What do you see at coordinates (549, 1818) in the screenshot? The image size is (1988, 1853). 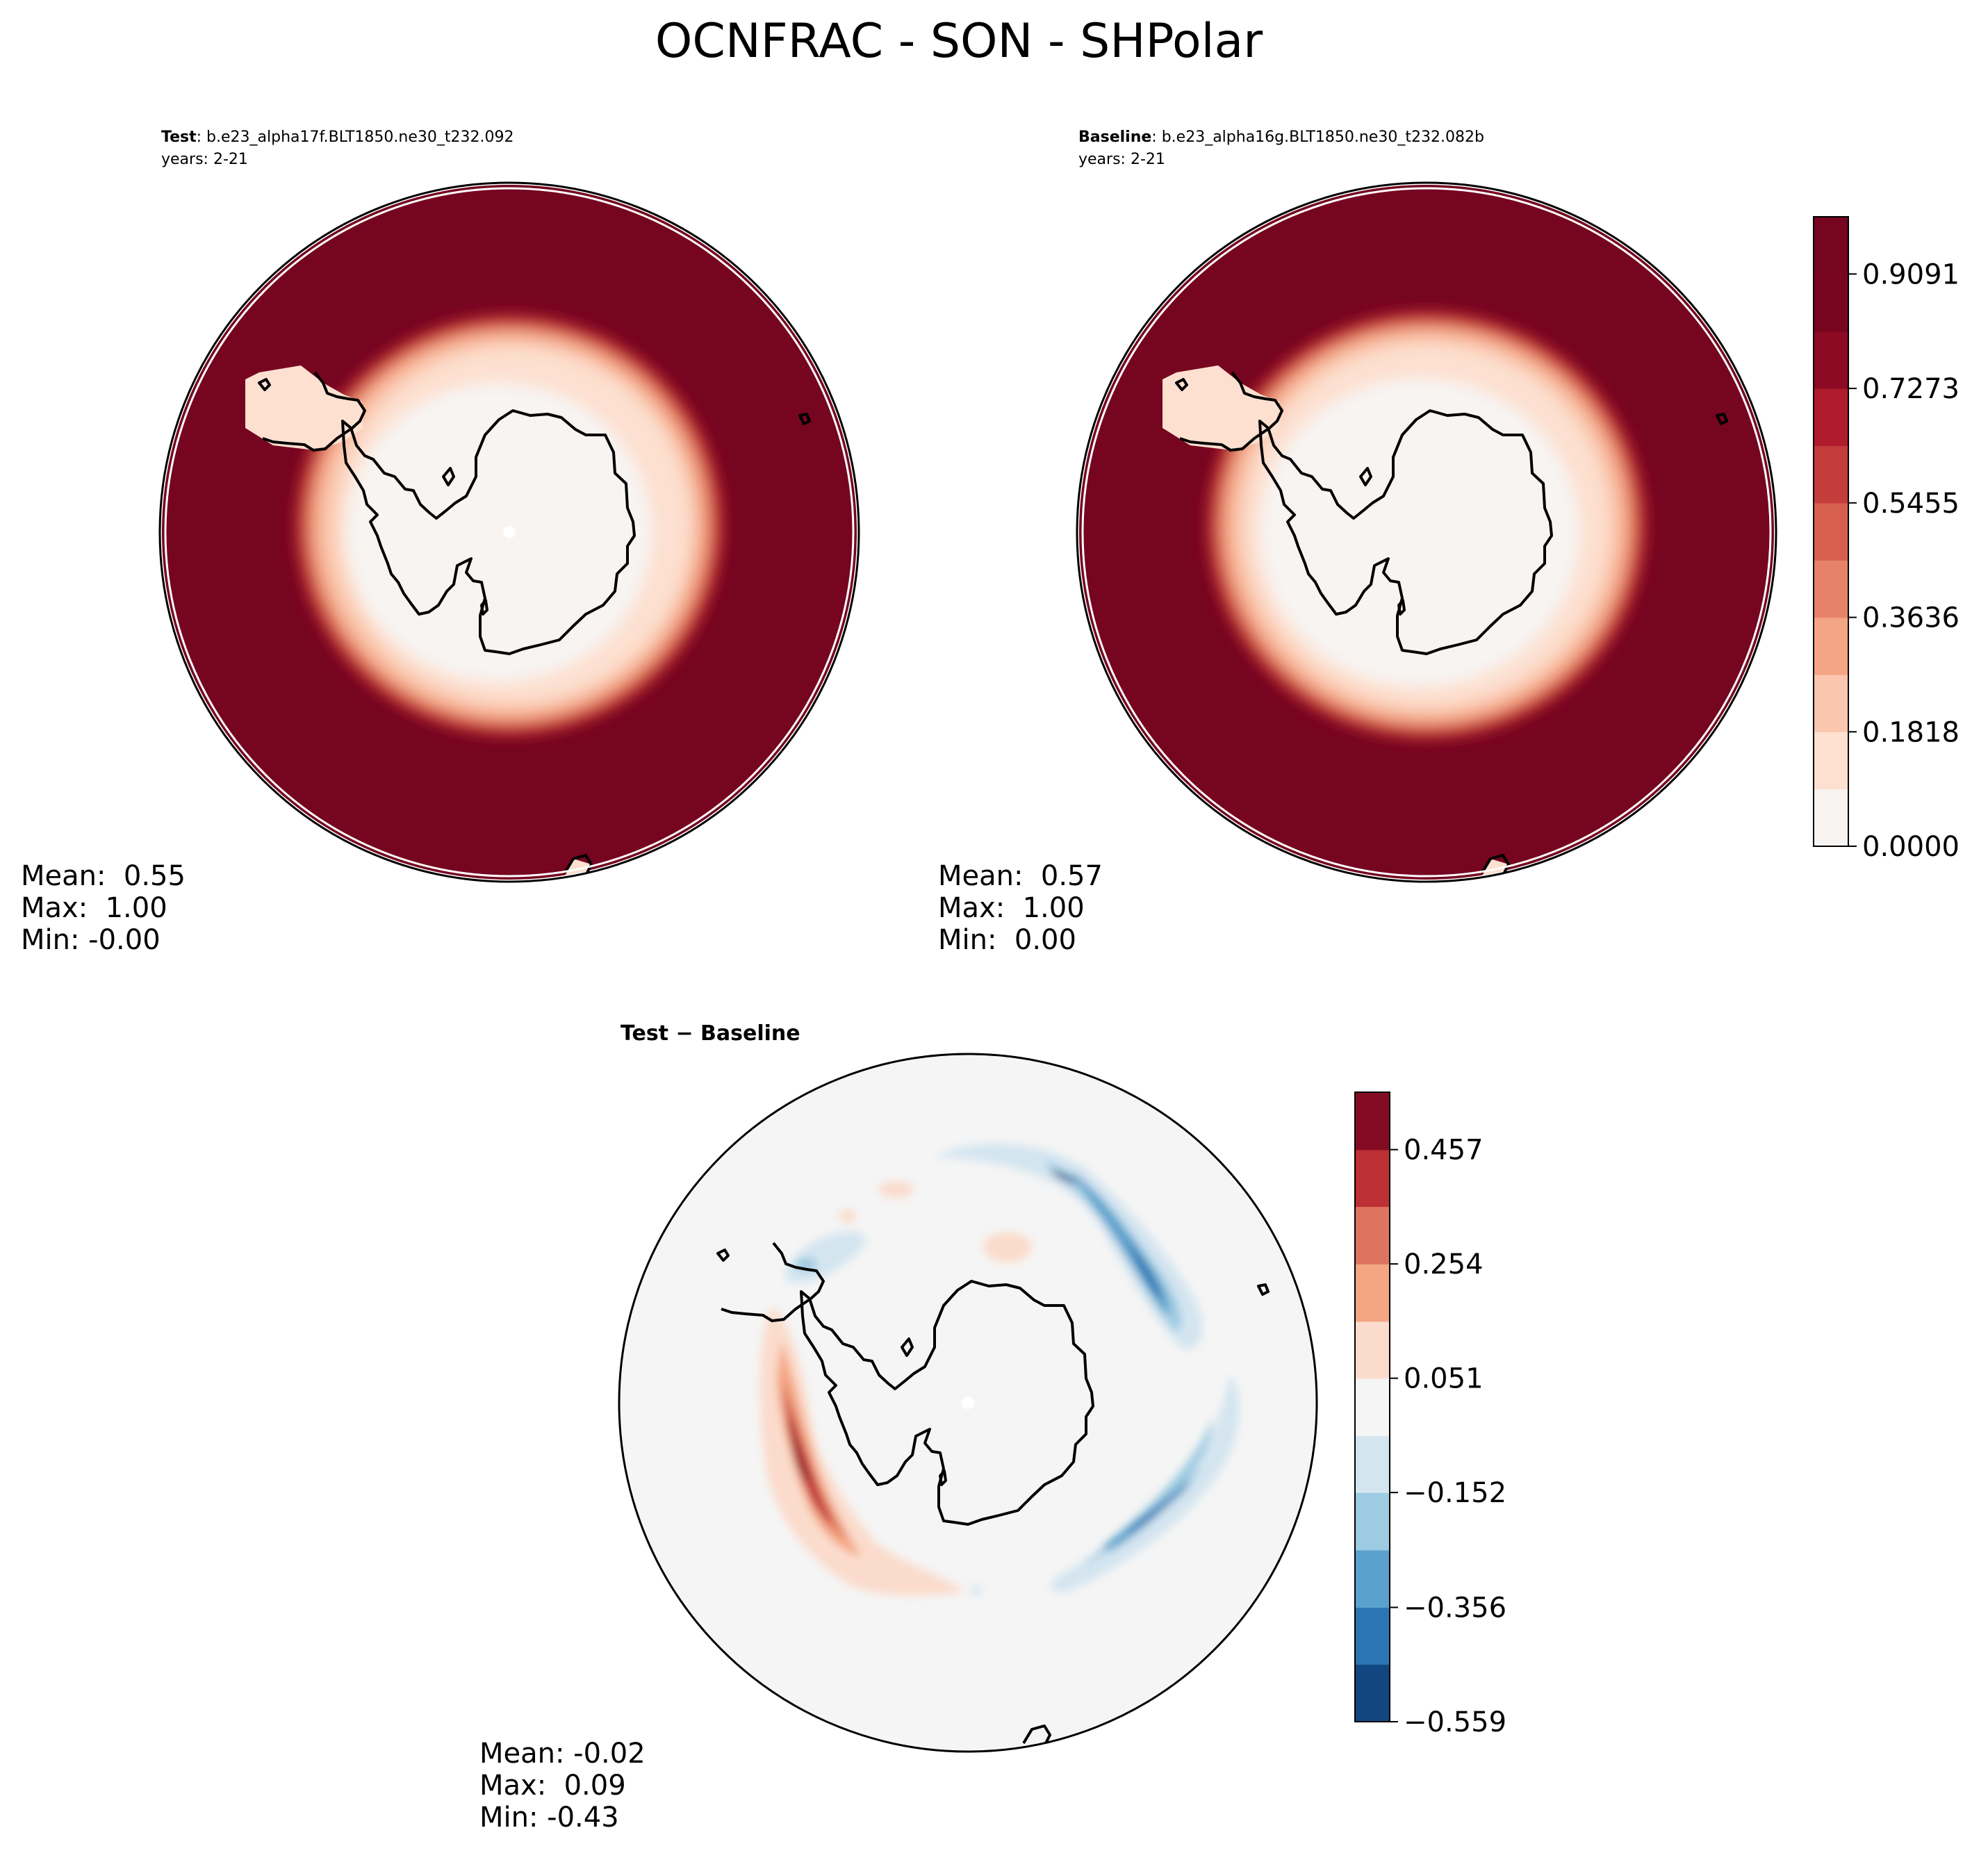 I see `difference-min: Min: -0.43` at bounding box center [549, 1818].